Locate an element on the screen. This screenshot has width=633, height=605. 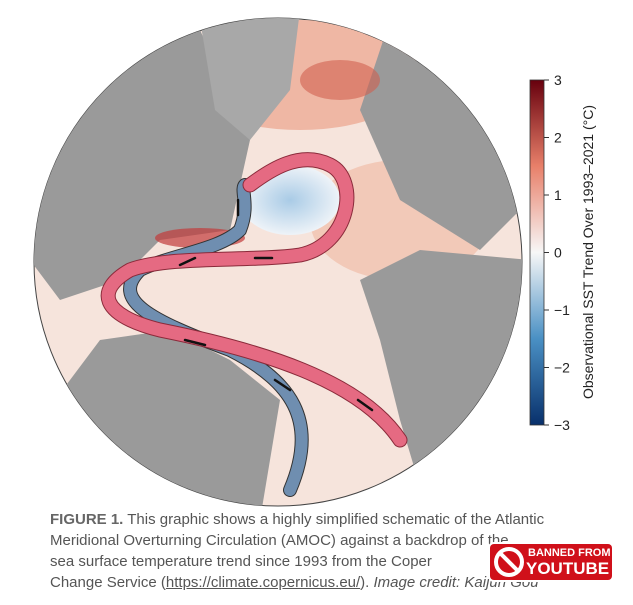
colorbar-tick-label: 3 is located at coordinates (558, 80).